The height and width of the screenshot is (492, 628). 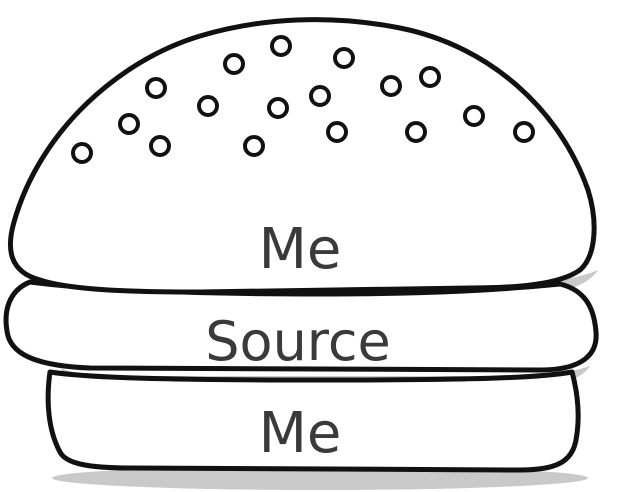 I want to click on bottom-bun-label: Me, so click(x=300, y=433).